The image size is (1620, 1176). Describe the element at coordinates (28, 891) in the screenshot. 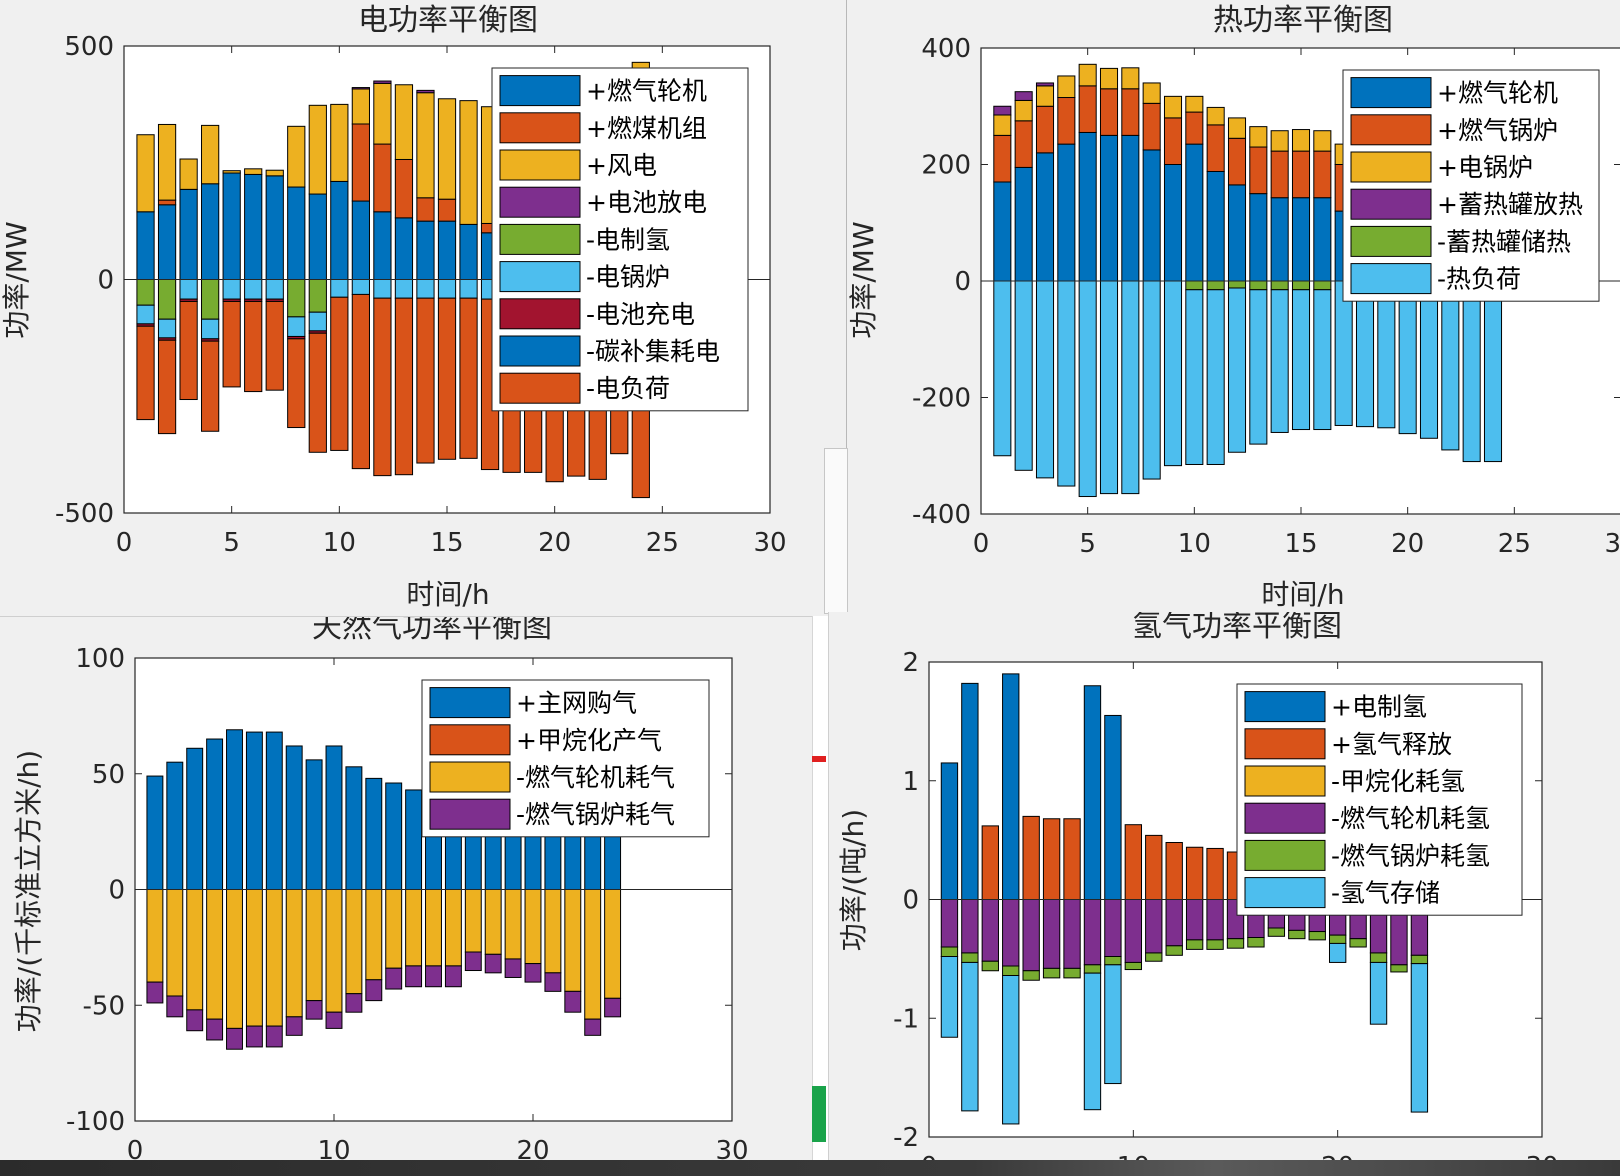

I see `y-axis-label: 功率/(千标准立方米/h)` at that location.